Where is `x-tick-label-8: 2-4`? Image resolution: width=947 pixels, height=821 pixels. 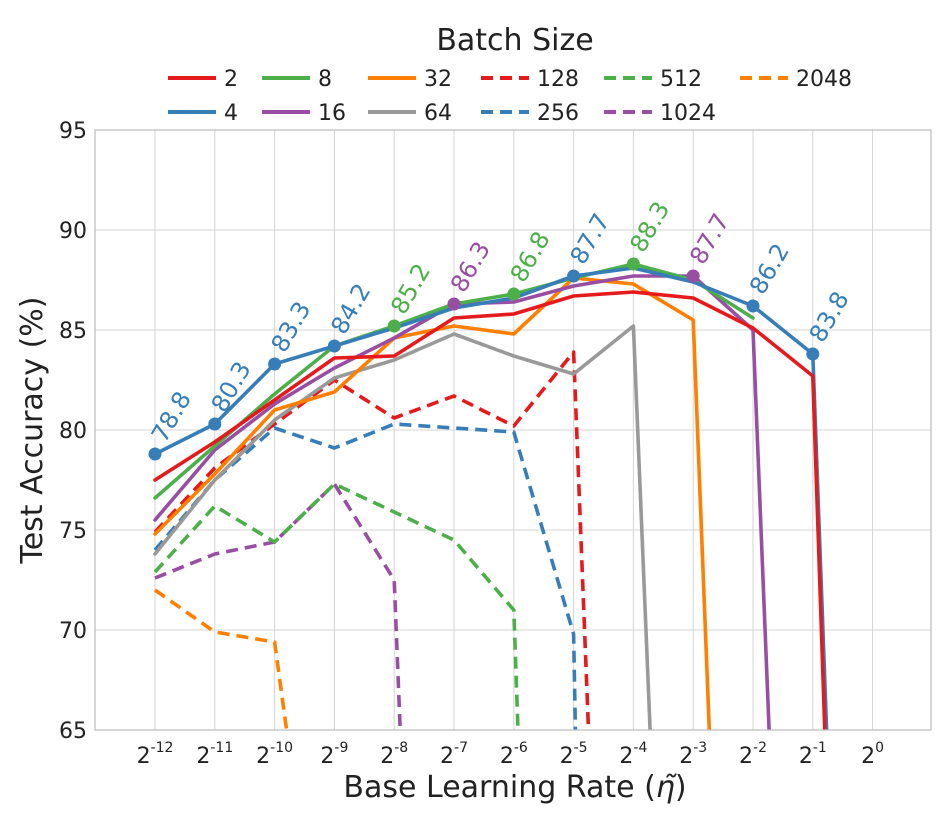
x-tick-label-8: 2-4 is located at coordinates (633, 754).